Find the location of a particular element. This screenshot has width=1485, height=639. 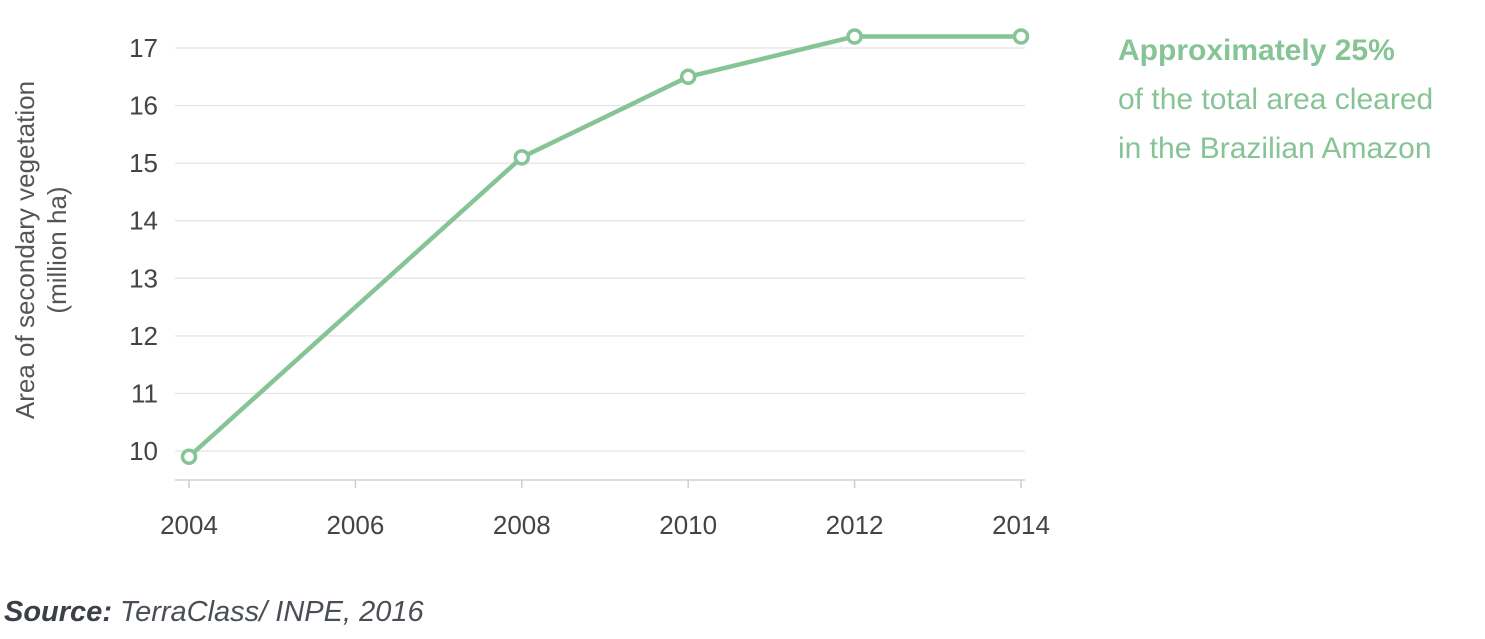

x-tick-label: 2014 is located at coordinates (1021, 525).